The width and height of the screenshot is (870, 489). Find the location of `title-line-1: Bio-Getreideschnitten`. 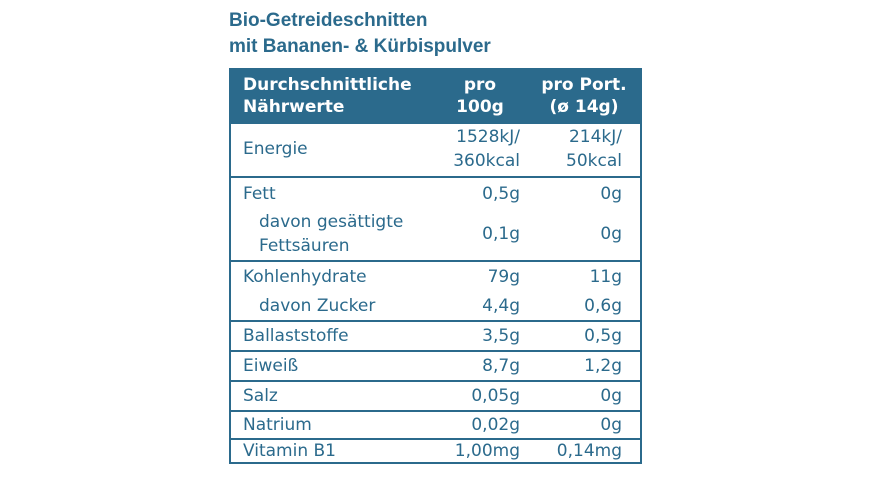

title-line-1: Bio-Getreideschnitten is located at coordinates (328, 20).